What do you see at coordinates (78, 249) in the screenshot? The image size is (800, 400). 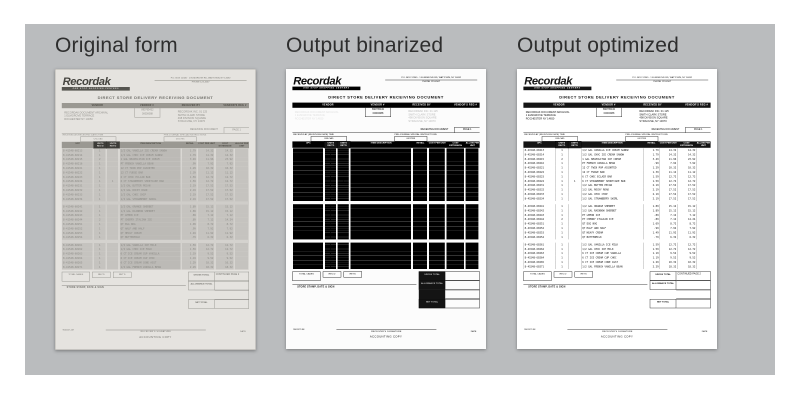 I see `cell-upc: 8-41548-60262` at bounding box center [78, 249].